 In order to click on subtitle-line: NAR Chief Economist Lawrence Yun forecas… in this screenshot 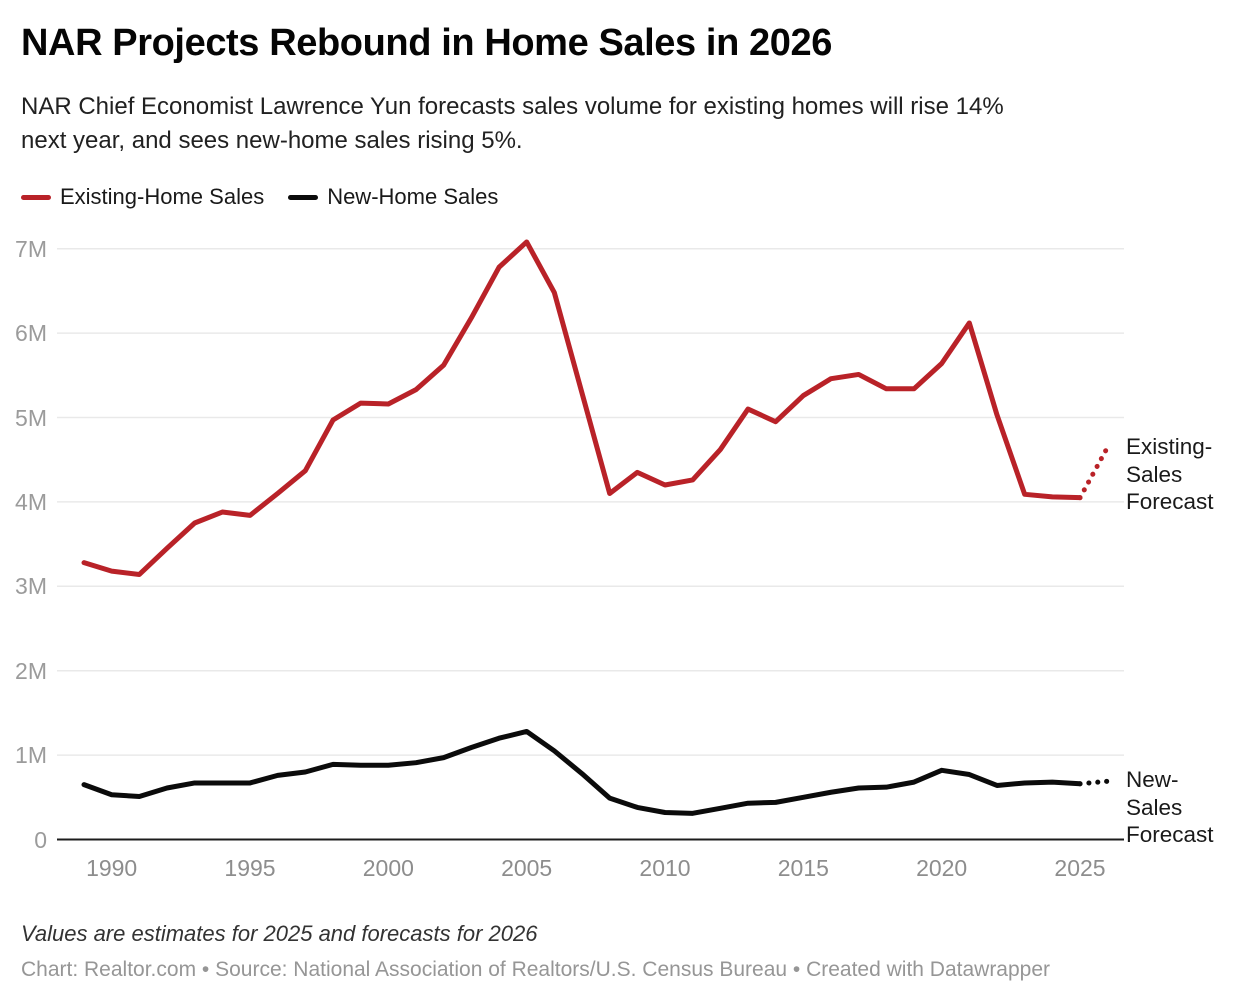, I will do `click(512, 106)`.